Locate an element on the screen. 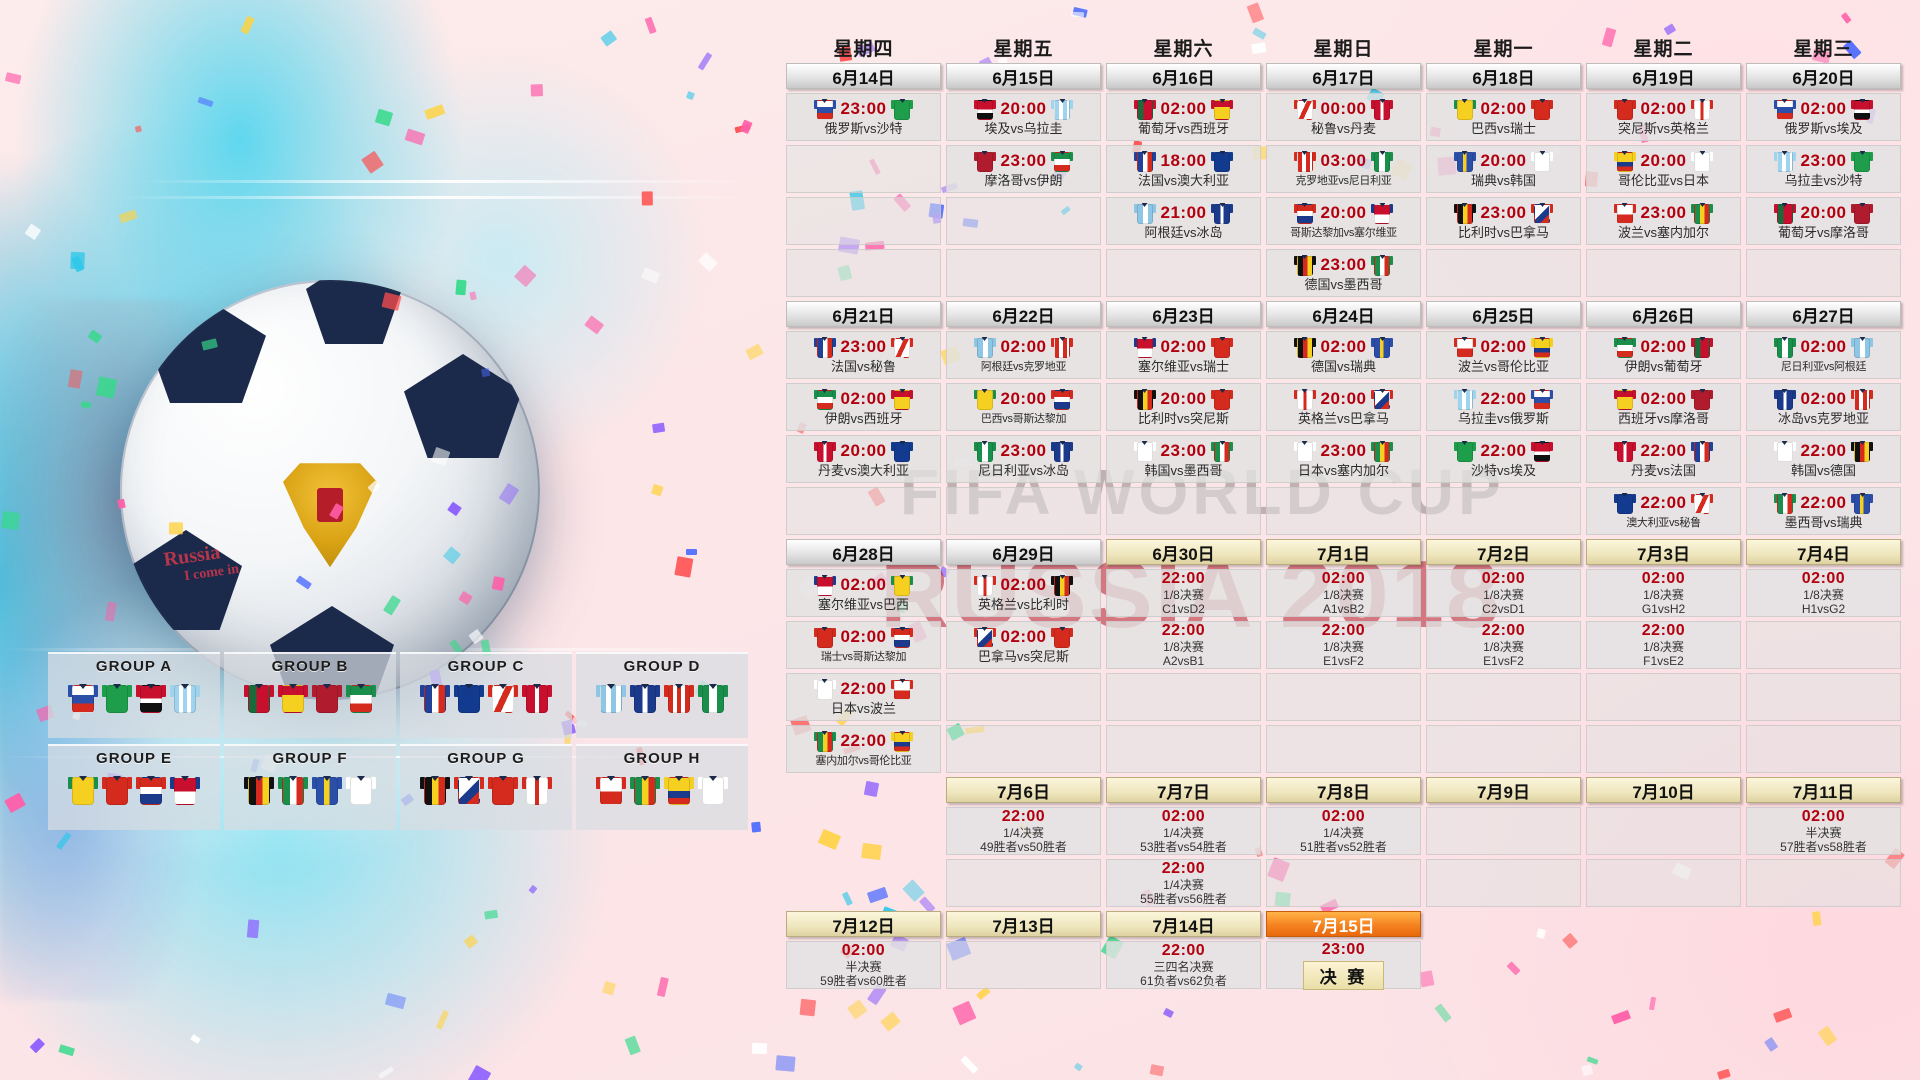  group-match-cell: 20:00 哥斯达黎加vs塞尔维亚 is located at coordinates (1343, 221).